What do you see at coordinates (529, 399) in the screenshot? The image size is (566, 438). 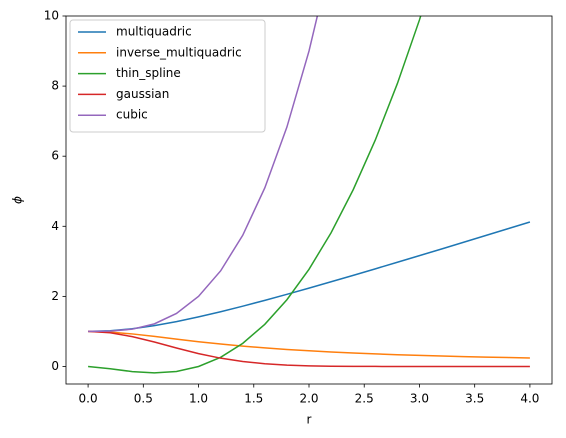 I see `x-tick-label: 4.0` at bounding box center [529, 399].